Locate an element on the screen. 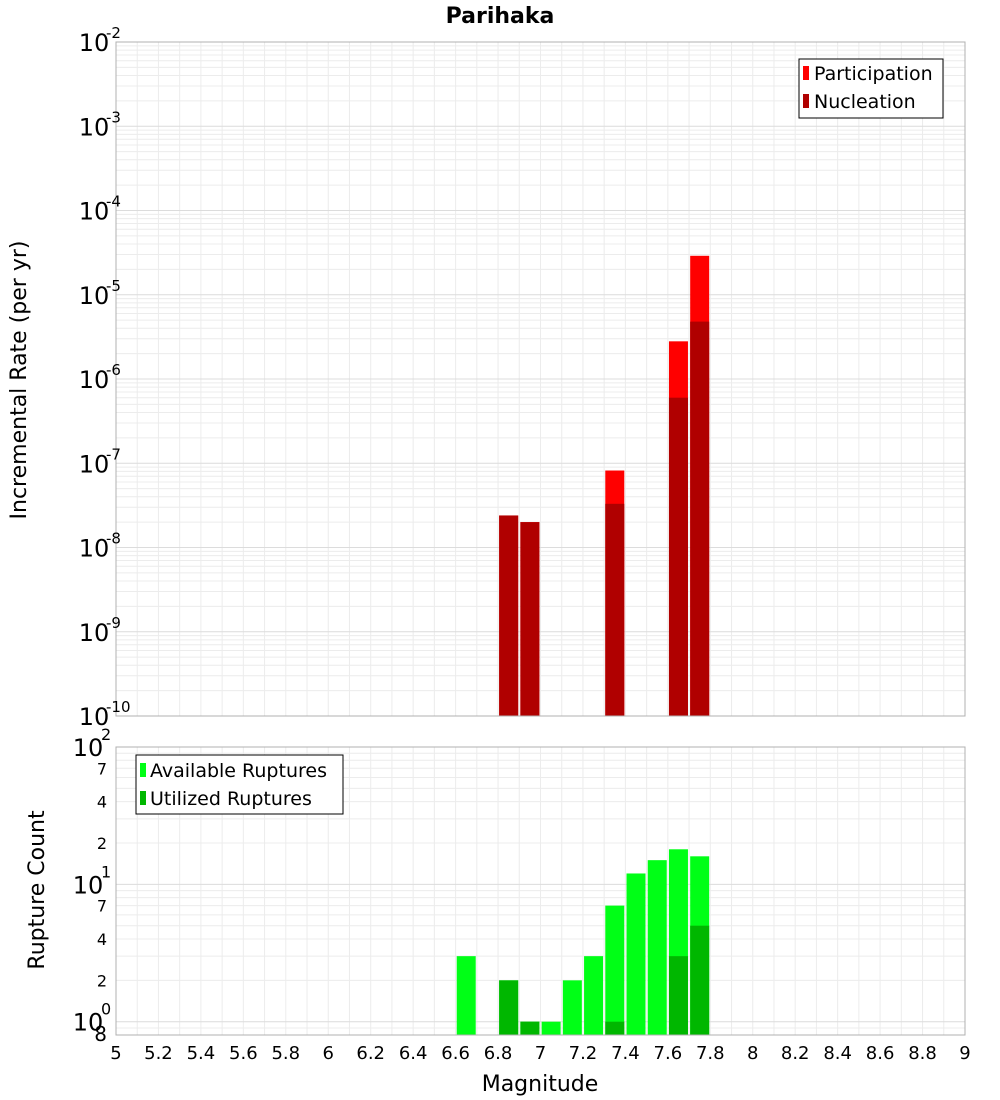  bottom-y-tick-exponent: 2 is located at coordinates (106, 734).